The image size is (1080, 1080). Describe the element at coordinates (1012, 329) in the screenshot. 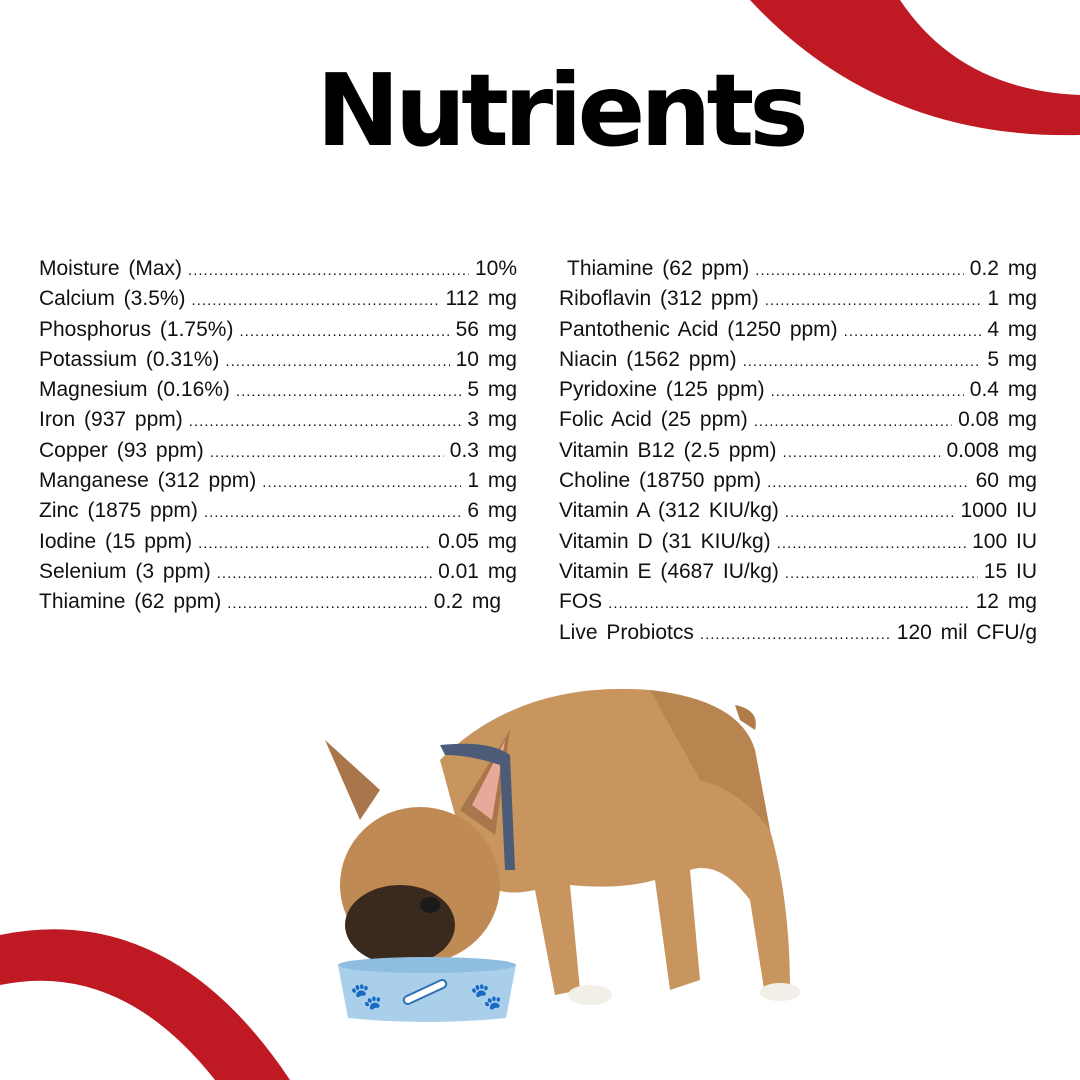

I see `nutrient-value: 4 mg` at that location.